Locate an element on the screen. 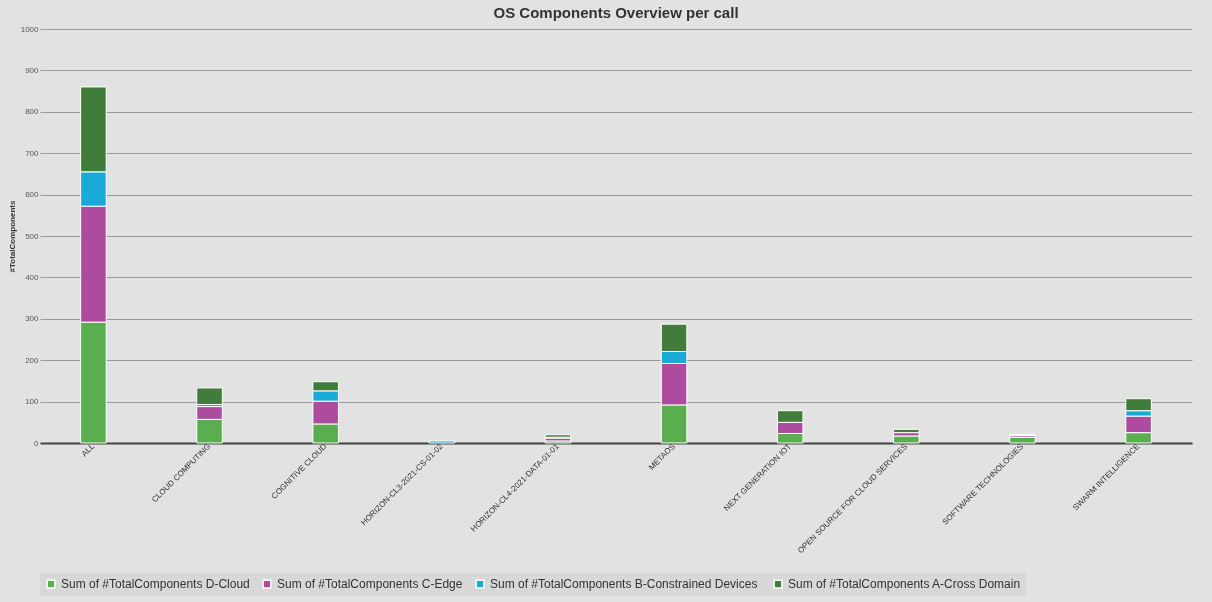 The height and width of the screenshot is (602, 1212). chart-title: OS Components Overview per call is located at coordinates (616, 12).